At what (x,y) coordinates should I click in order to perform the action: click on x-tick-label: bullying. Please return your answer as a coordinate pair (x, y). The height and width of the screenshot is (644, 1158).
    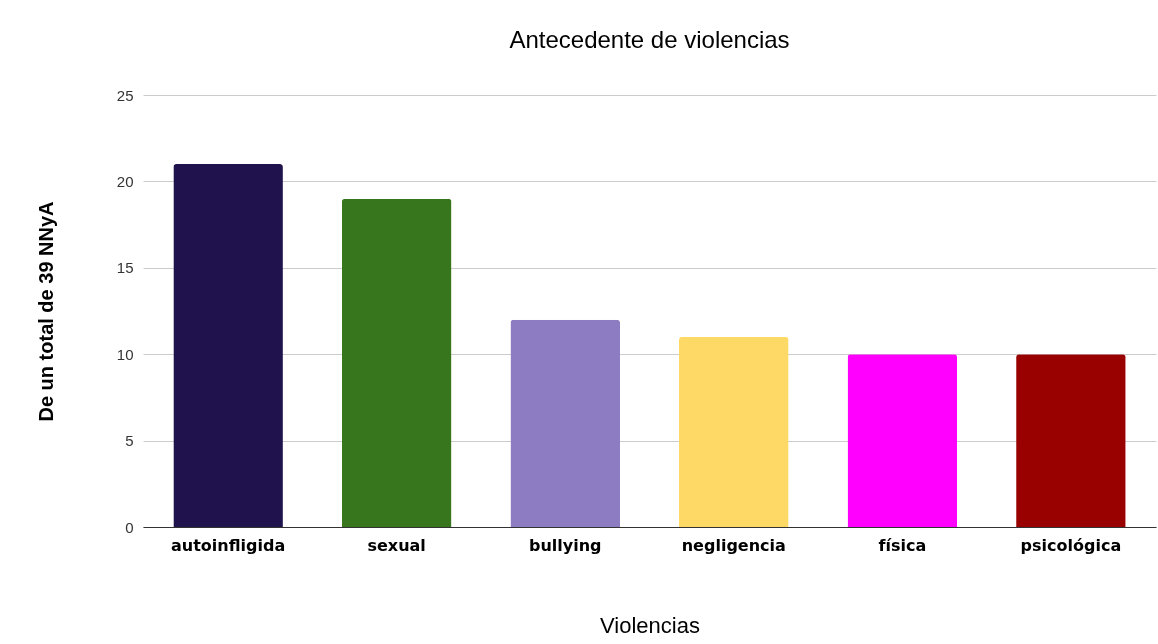
    Looking at the image, I should click on (565, 545).